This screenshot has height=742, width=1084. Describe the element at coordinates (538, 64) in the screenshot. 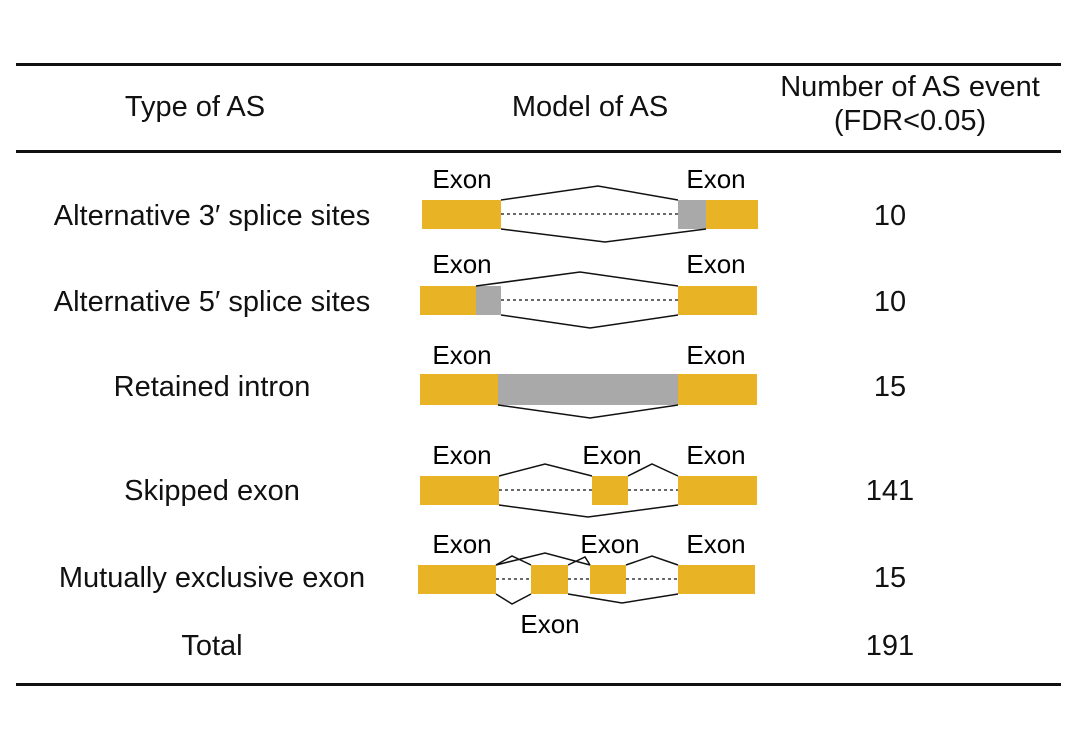

I see `top-rule` at that location.